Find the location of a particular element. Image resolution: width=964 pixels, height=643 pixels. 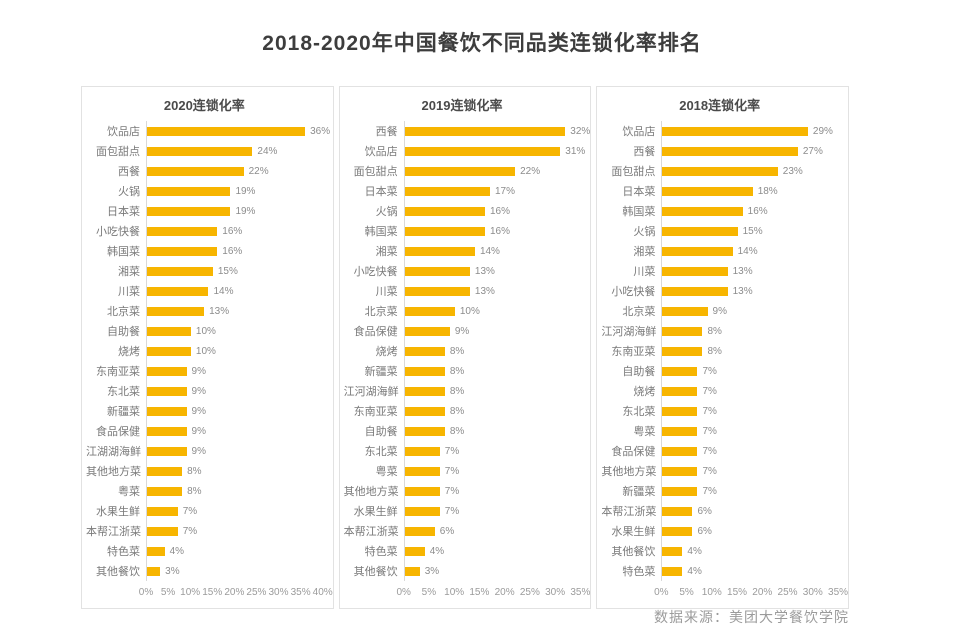

value-label: 8% is located at coordinates (194, 491).